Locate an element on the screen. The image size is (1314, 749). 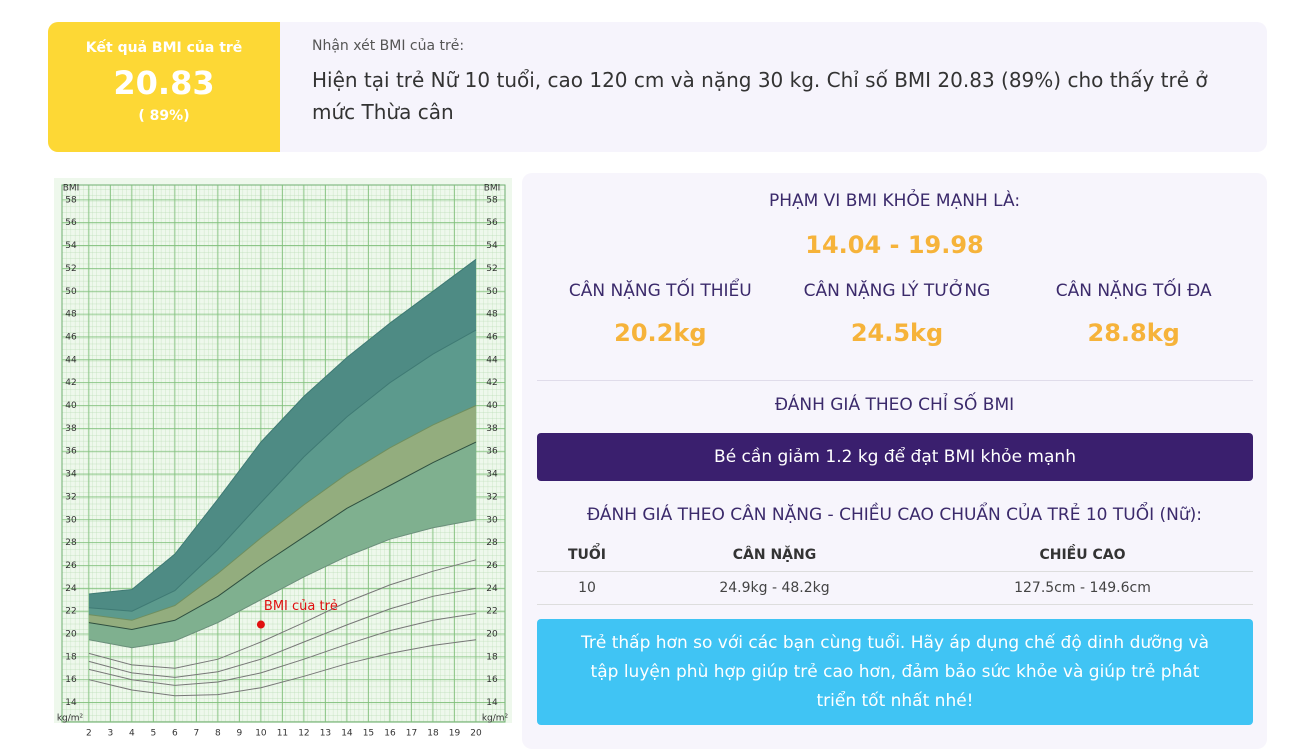
y-tick-label: 30 is located at coordinates (71, 520).